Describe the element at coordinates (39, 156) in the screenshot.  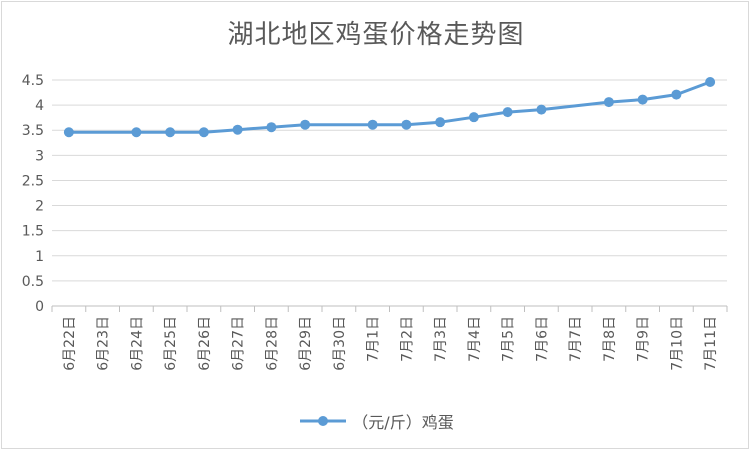
I see `y-tick-label: 3` at that location.